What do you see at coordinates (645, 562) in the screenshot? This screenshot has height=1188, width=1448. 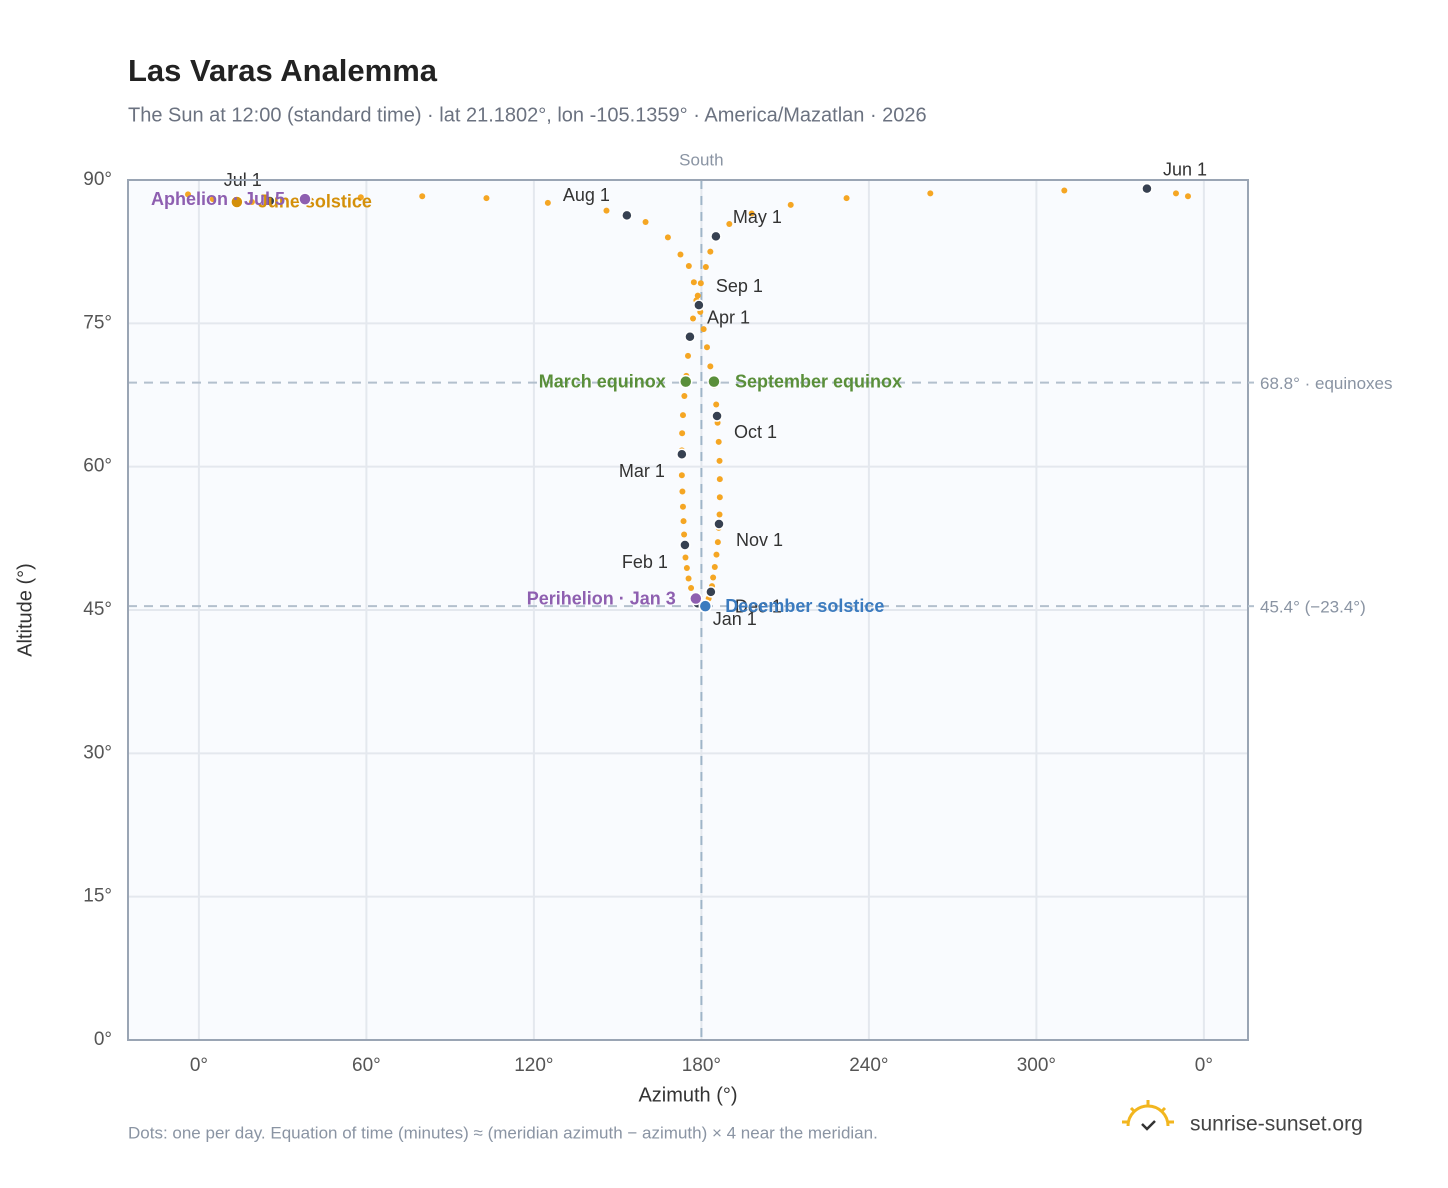 I see `month-label: Feb 1` at bounding box center [645, 562].